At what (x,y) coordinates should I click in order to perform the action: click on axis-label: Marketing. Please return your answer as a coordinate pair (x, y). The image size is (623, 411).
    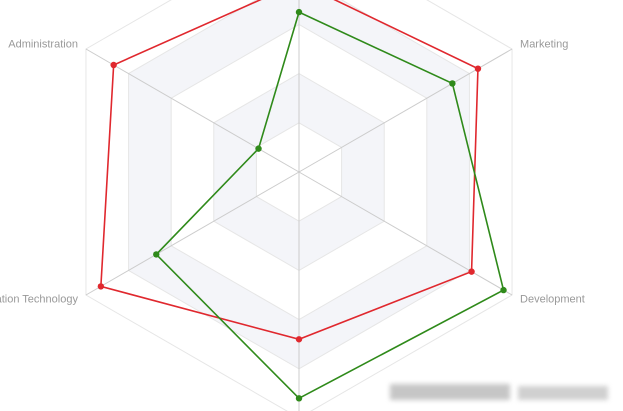
    Looking at the image, I should click on (544, 44).